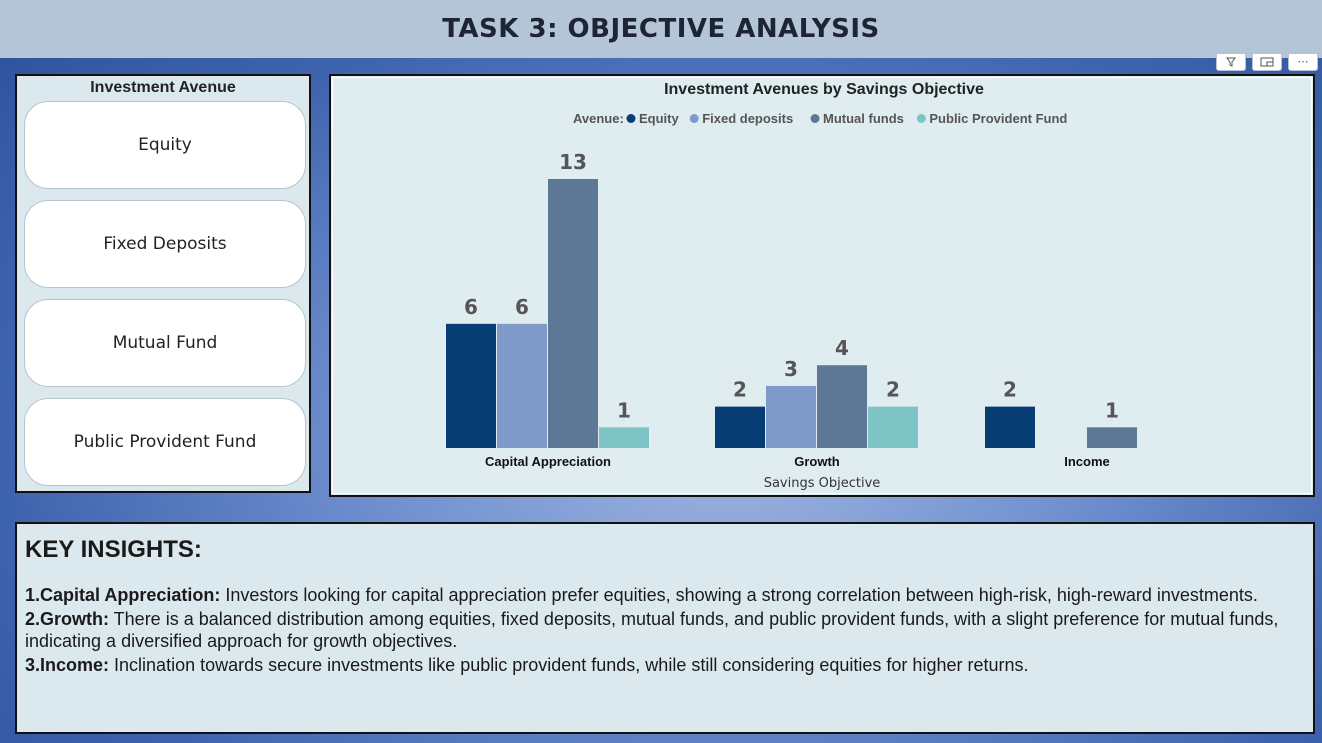 This screenshot has width=1322, height=743. I want to click on data-label-equity-2: 2, so click(1010, 390).